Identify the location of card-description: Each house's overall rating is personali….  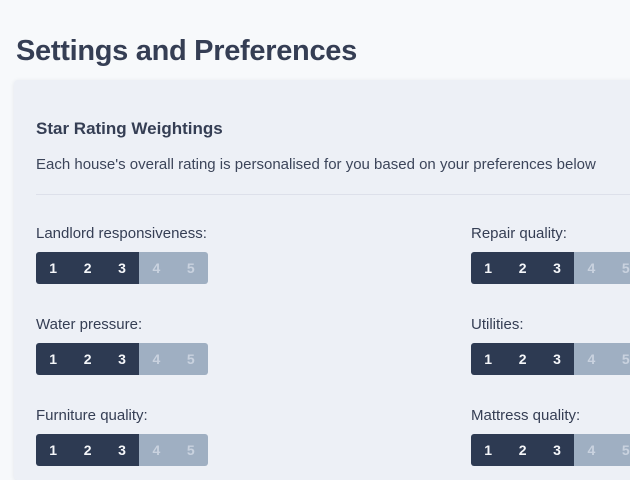
(316, 165).